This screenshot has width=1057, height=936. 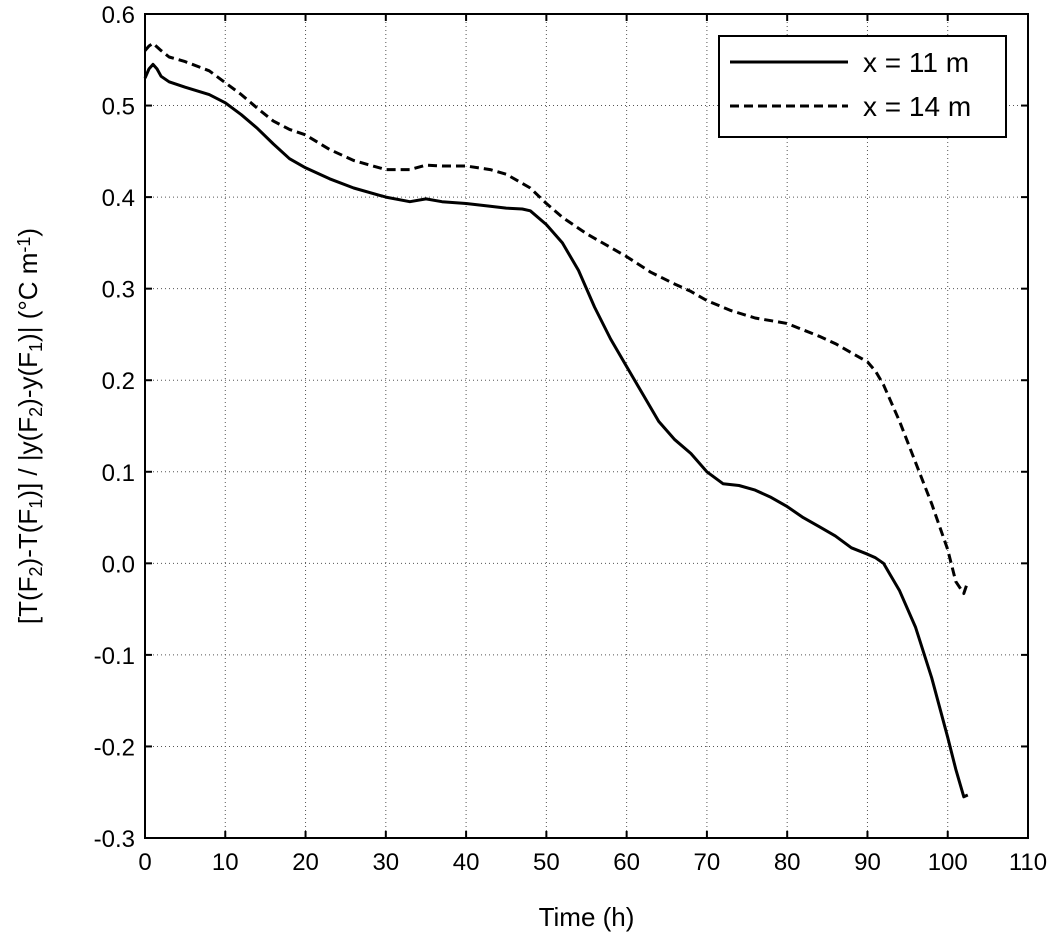 What do you see at coordinates (24, 245) in the screenshot?
I see `y-axis-label-superscript: -1` at bounding box center [24, 245].